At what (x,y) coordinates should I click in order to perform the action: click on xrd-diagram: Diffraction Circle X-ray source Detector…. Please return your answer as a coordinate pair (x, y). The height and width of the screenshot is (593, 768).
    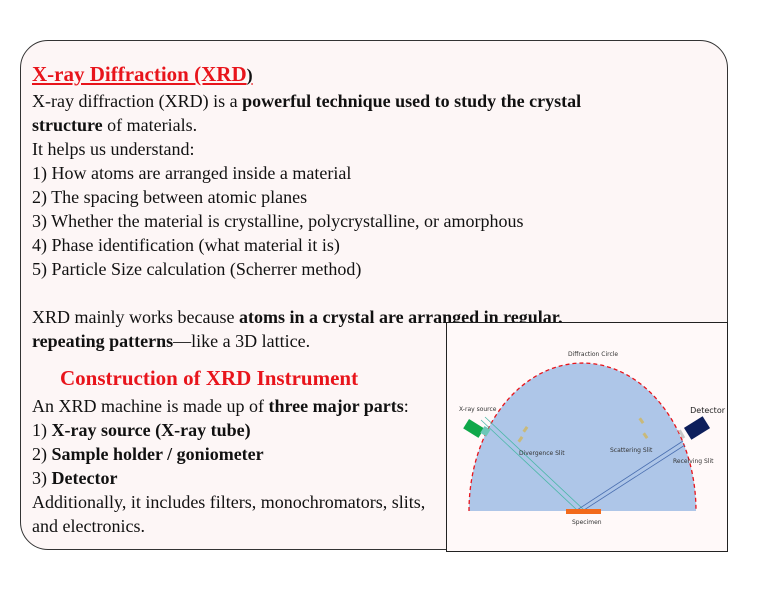
    Looking at the image, I should click on (587, 437).